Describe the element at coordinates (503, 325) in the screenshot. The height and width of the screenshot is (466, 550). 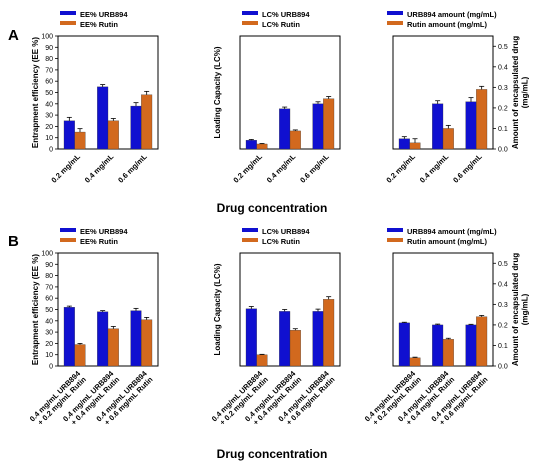
I see `y-tick-label: 0.2` at that location.